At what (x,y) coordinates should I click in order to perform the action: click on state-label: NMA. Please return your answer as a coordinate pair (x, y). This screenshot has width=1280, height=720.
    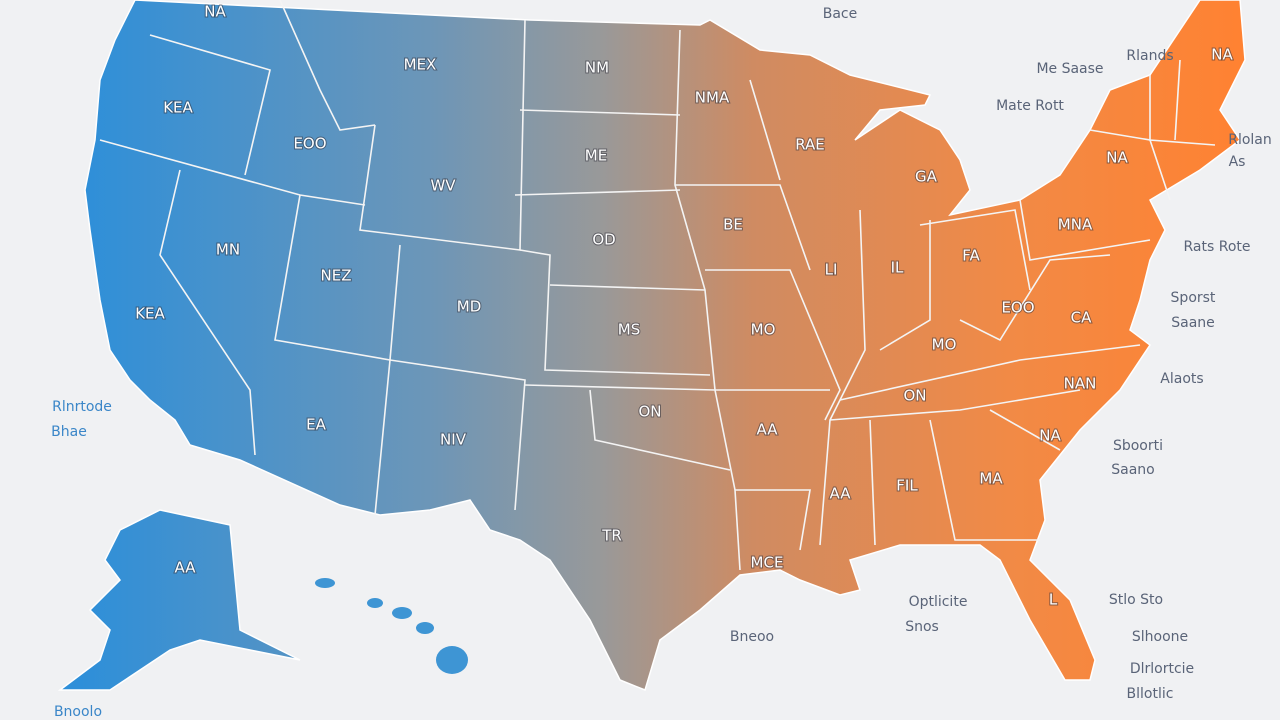
    Looking at the image, I should click on (712, 98).